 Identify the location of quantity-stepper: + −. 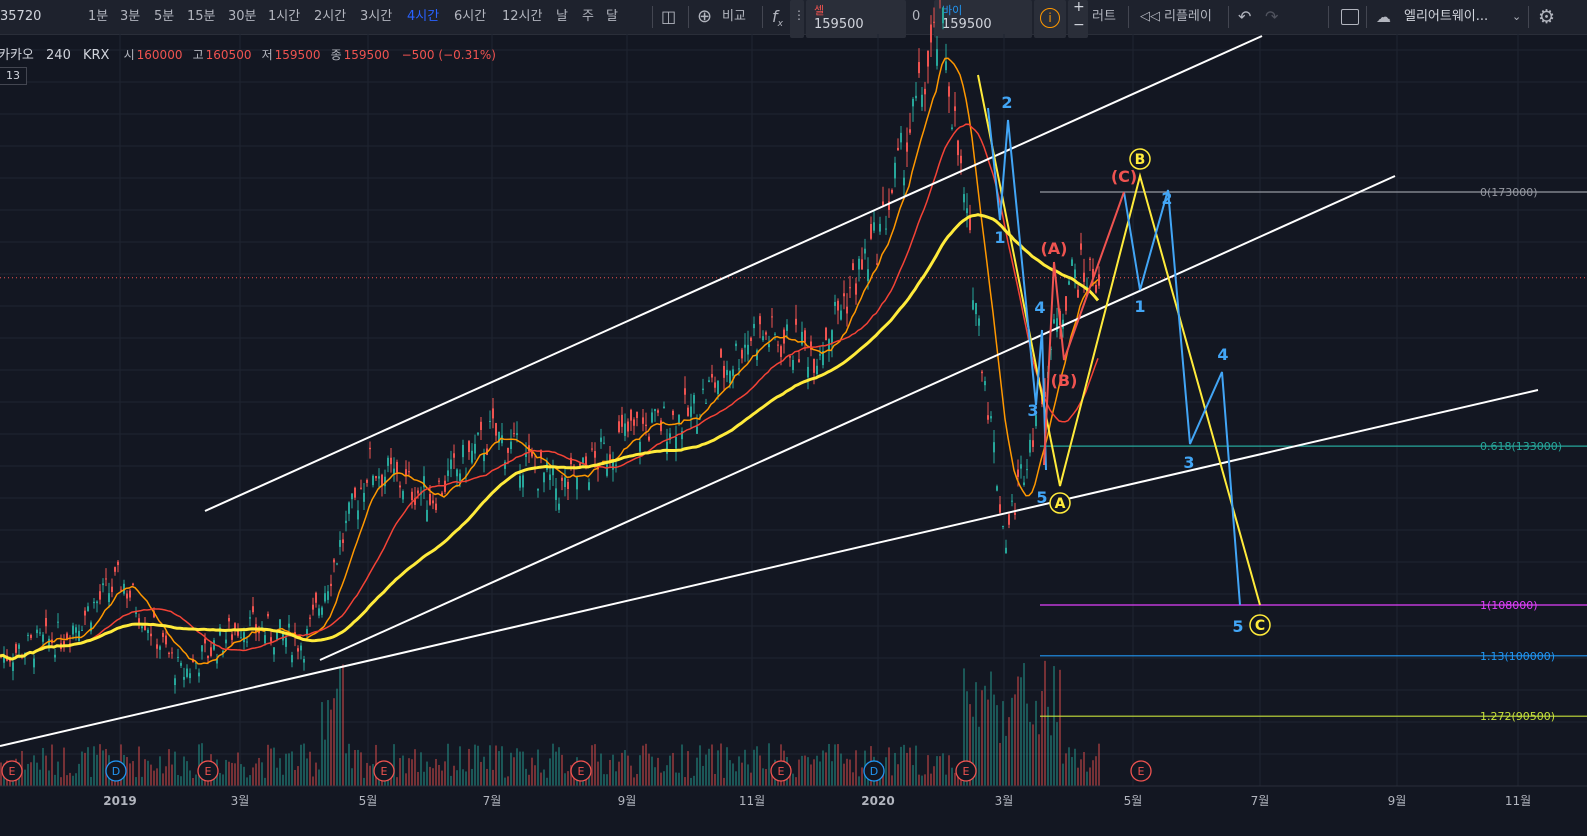
(1078, 19).